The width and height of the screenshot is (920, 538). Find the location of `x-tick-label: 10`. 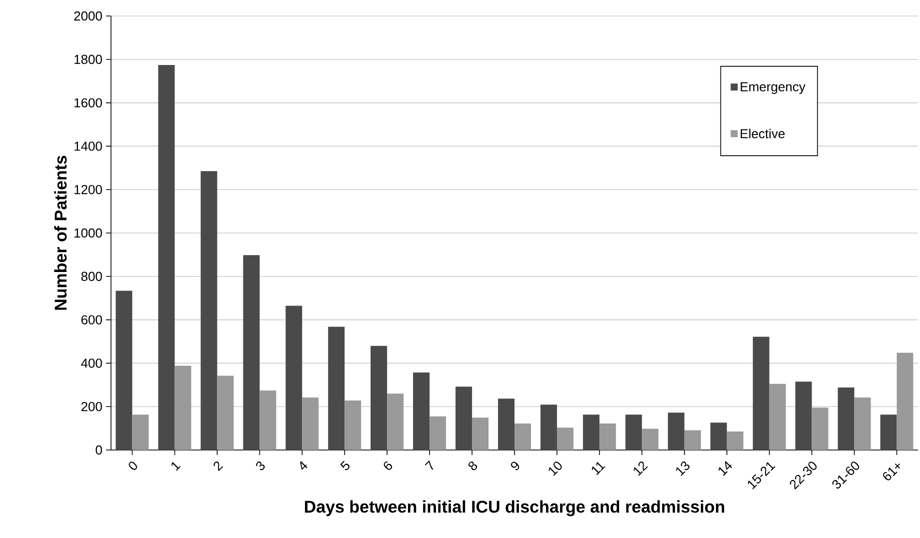

x-tick-label: 10 is located at coordinates (555, 469).